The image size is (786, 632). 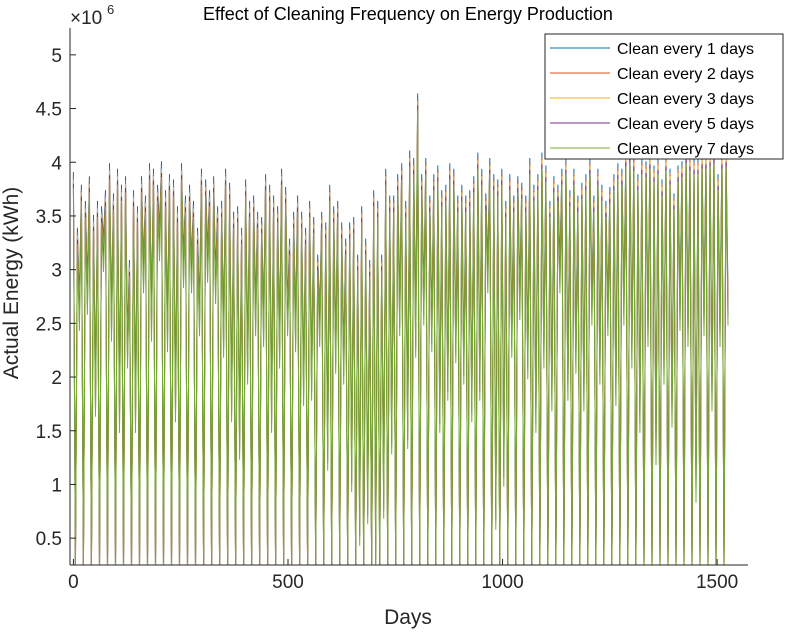 I want to click on y-tick-label: 5, so click(x=56, y=56).